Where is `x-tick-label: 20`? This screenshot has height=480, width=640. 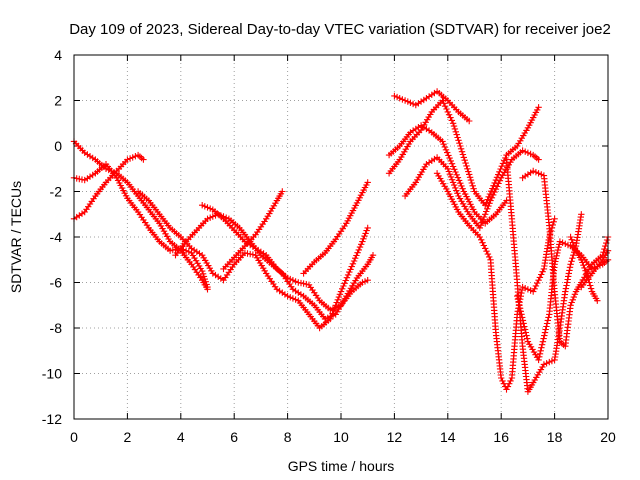
x-tick-label: 20 is located at coordinates (608, 437).